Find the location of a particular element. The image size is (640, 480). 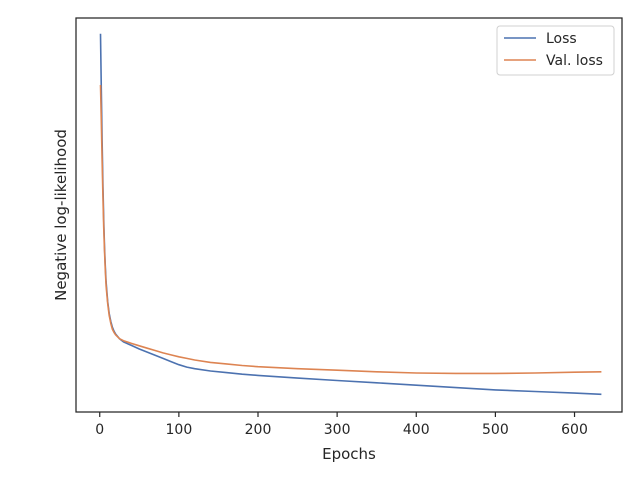

x-tick-label: 0 is located at coordinates (99, 430).